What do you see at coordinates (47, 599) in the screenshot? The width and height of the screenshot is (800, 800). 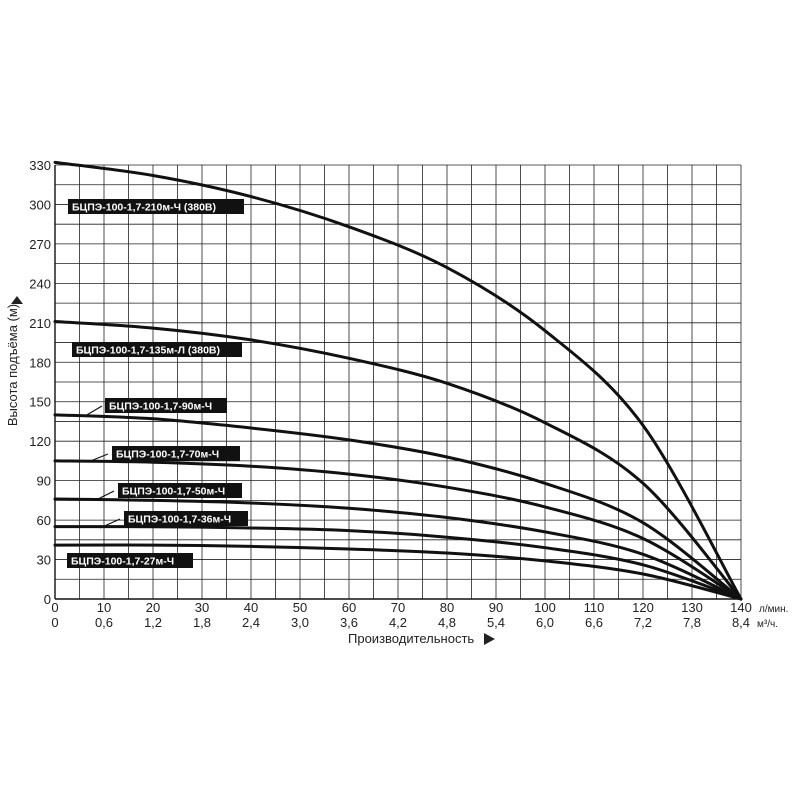 I see `y-tick-label: 0` at bounding box center [47, 599].